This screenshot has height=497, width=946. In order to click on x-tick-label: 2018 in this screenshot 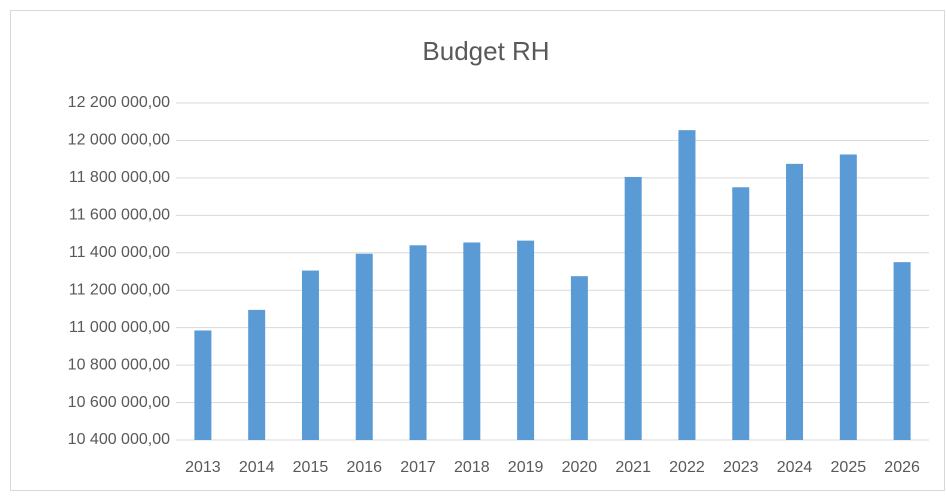, I will do `click(472, 467)`.